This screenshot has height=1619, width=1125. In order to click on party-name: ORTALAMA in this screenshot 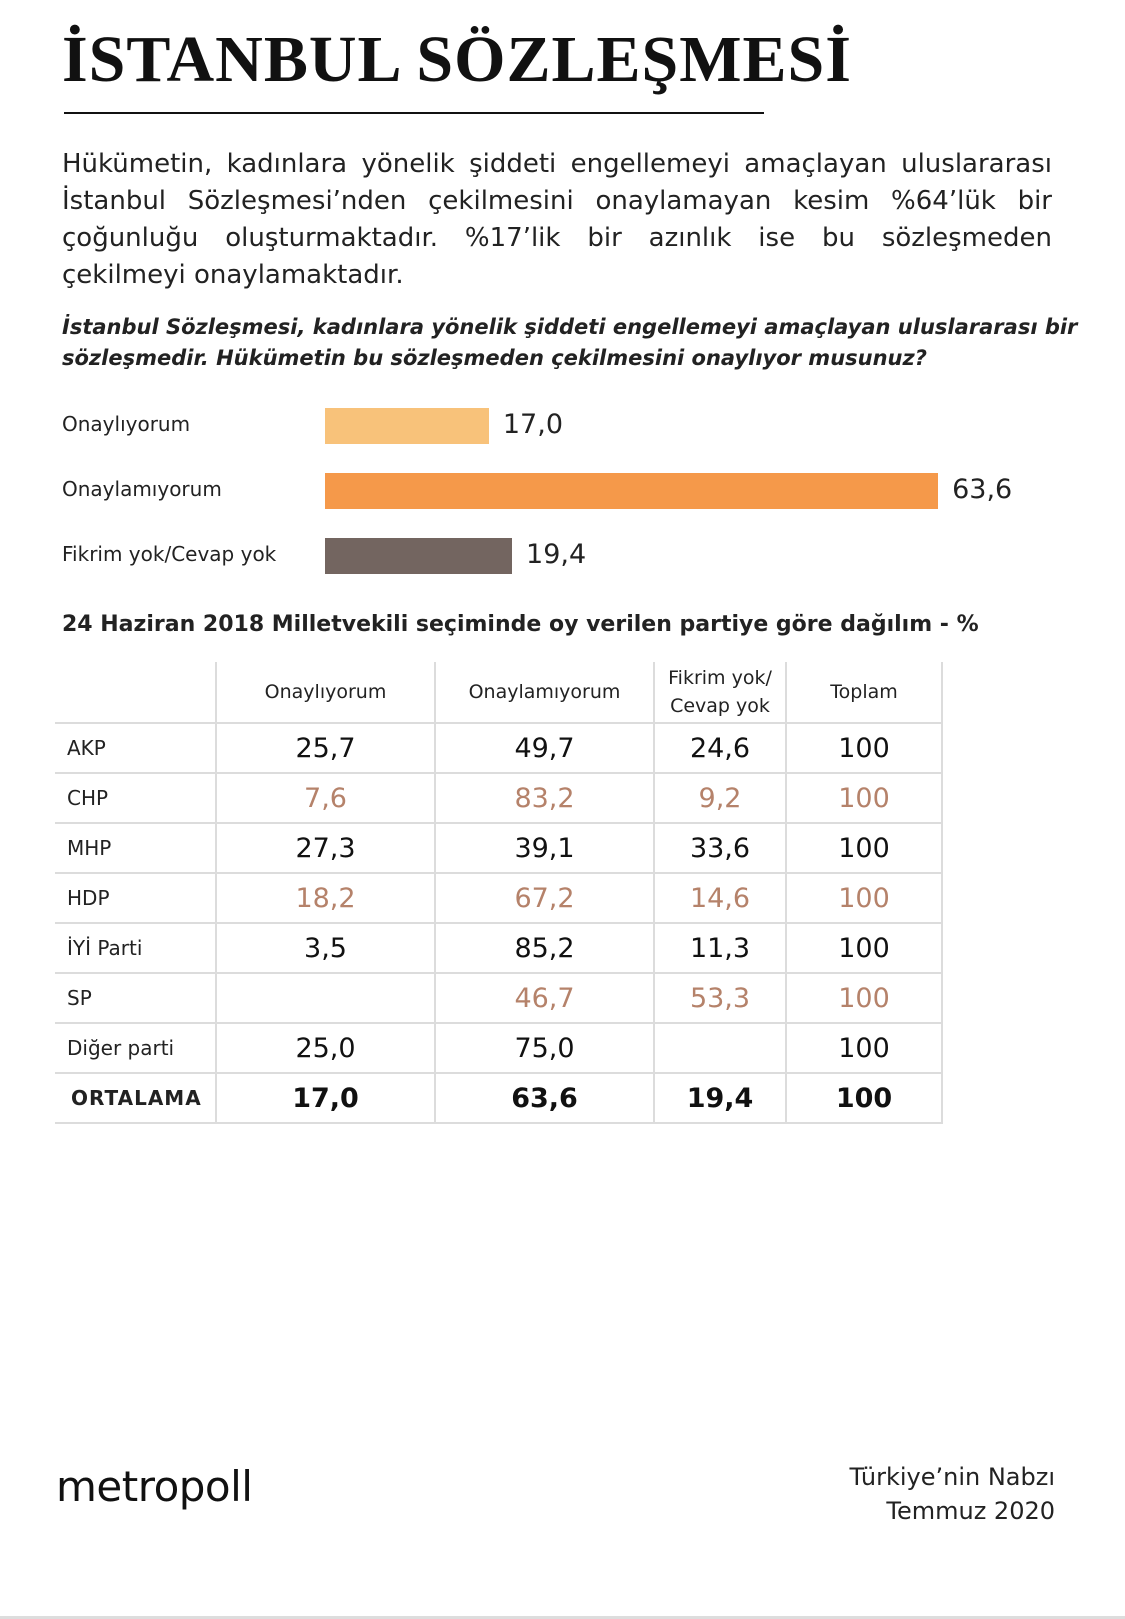, I will do `click(136, 1098)`.